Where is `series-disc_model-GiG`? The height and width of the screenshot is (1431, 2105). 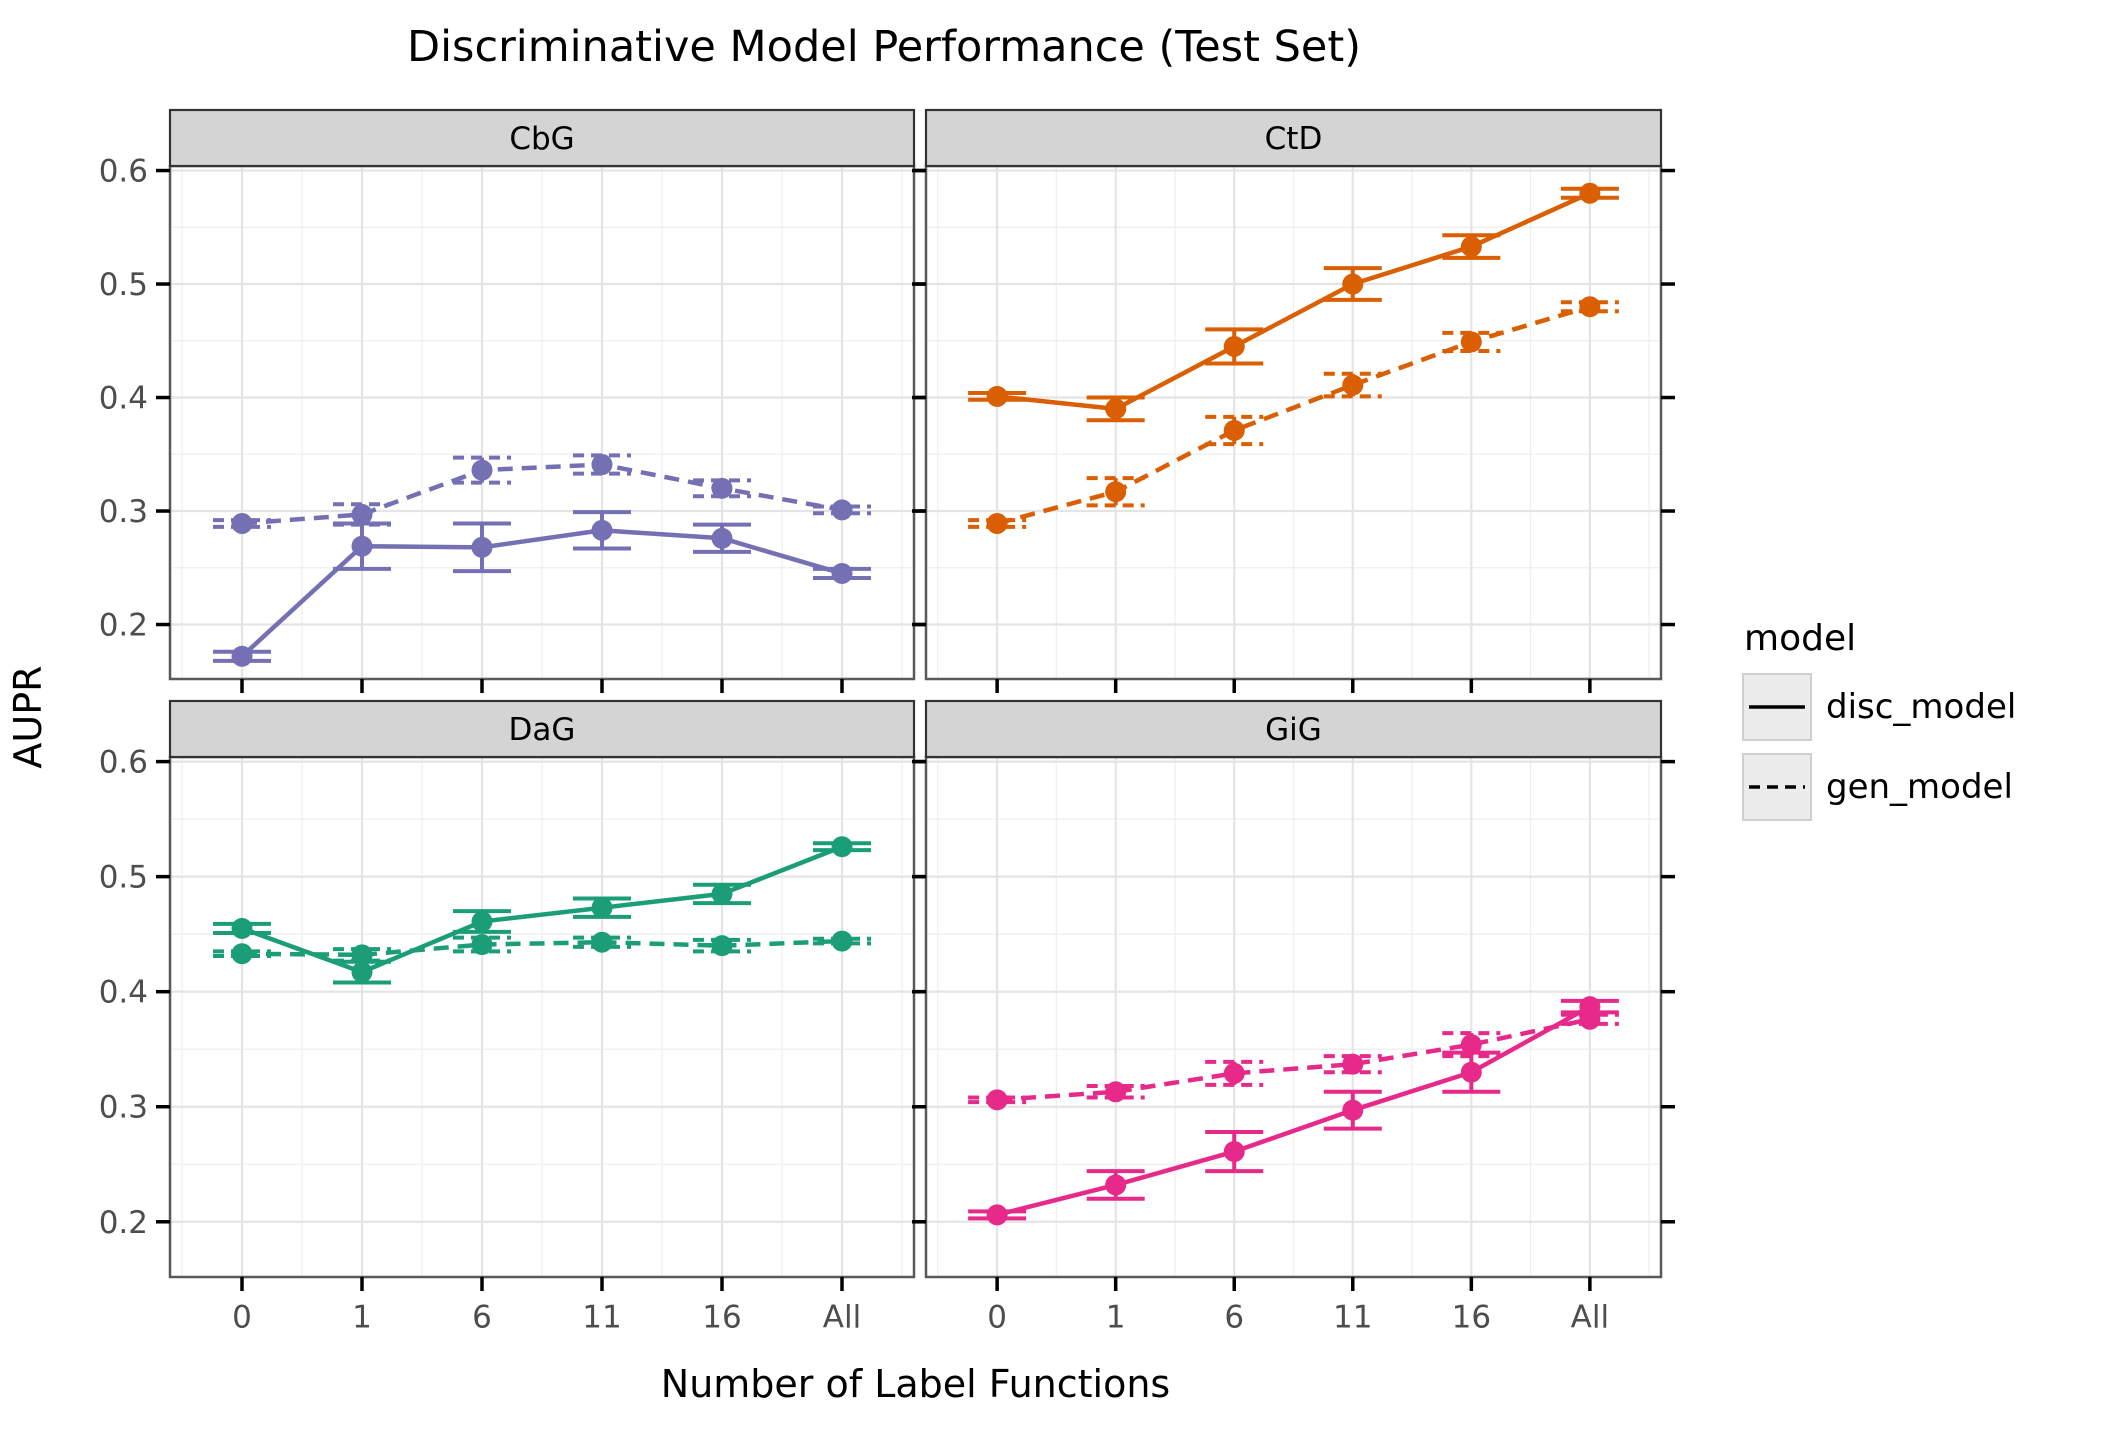
series-disc_model-GiG is located at coordinates (1293, 1111).